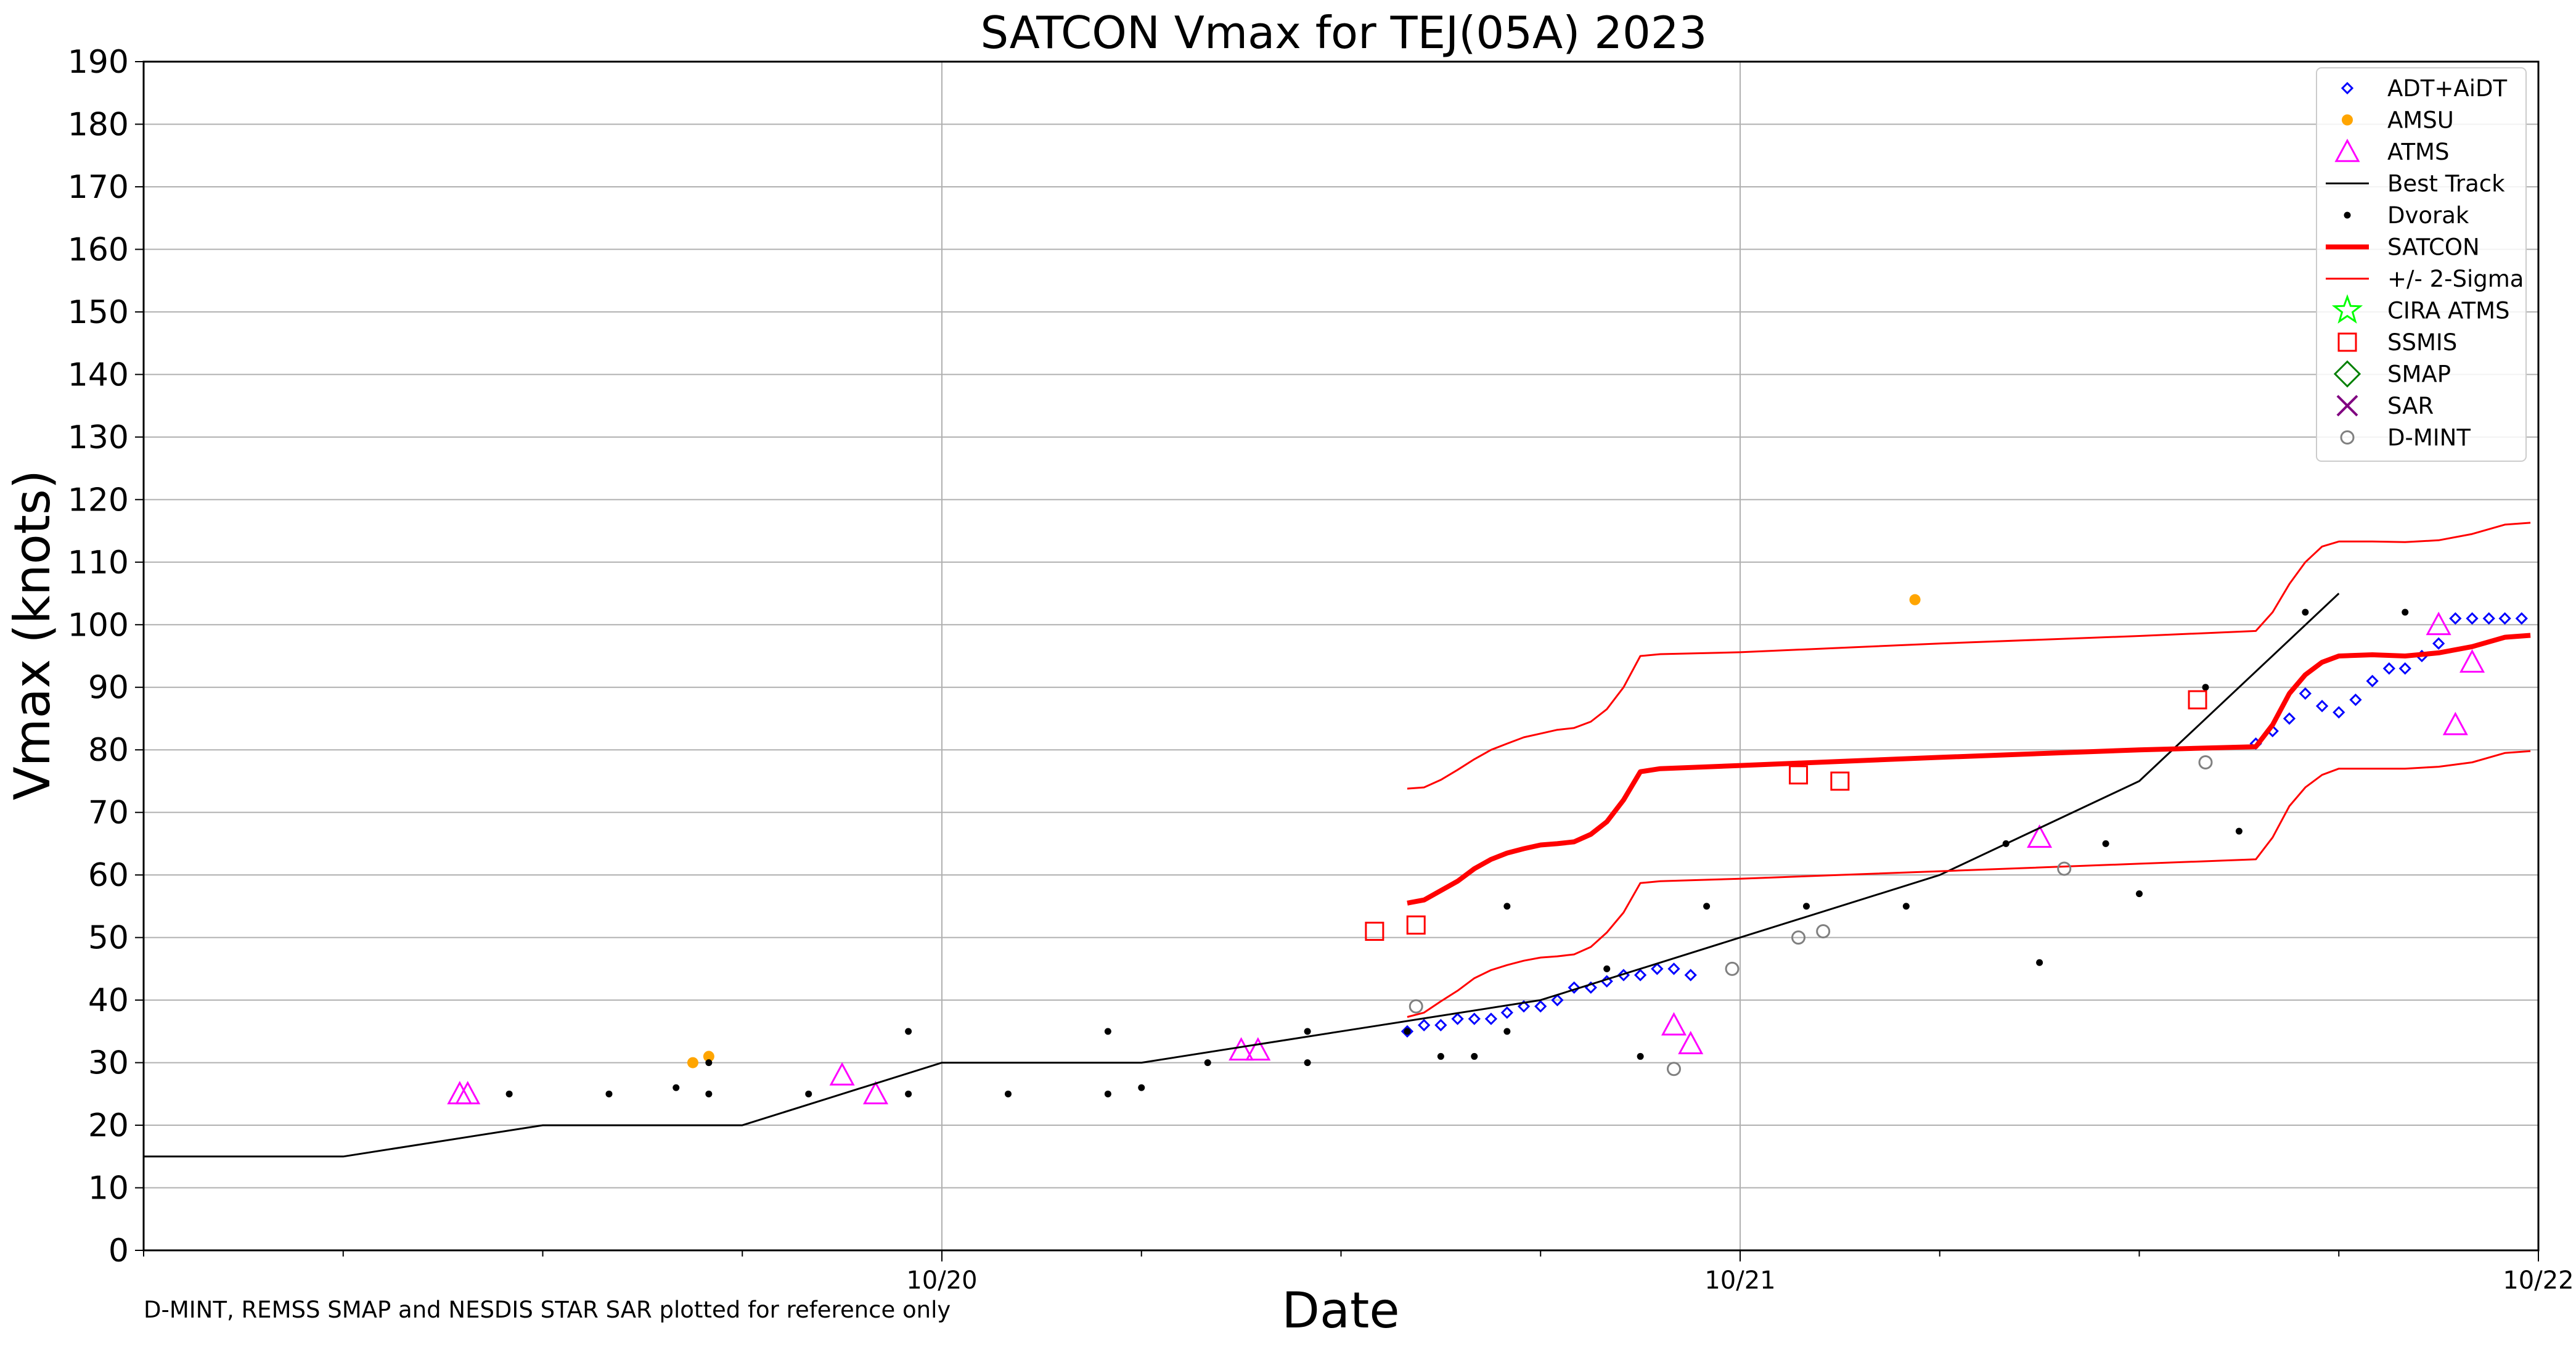 The width and height of the screenshot is (2576, 1349). I want to click on legend-label: +/- 2-Sigma, so click(2455, 279).